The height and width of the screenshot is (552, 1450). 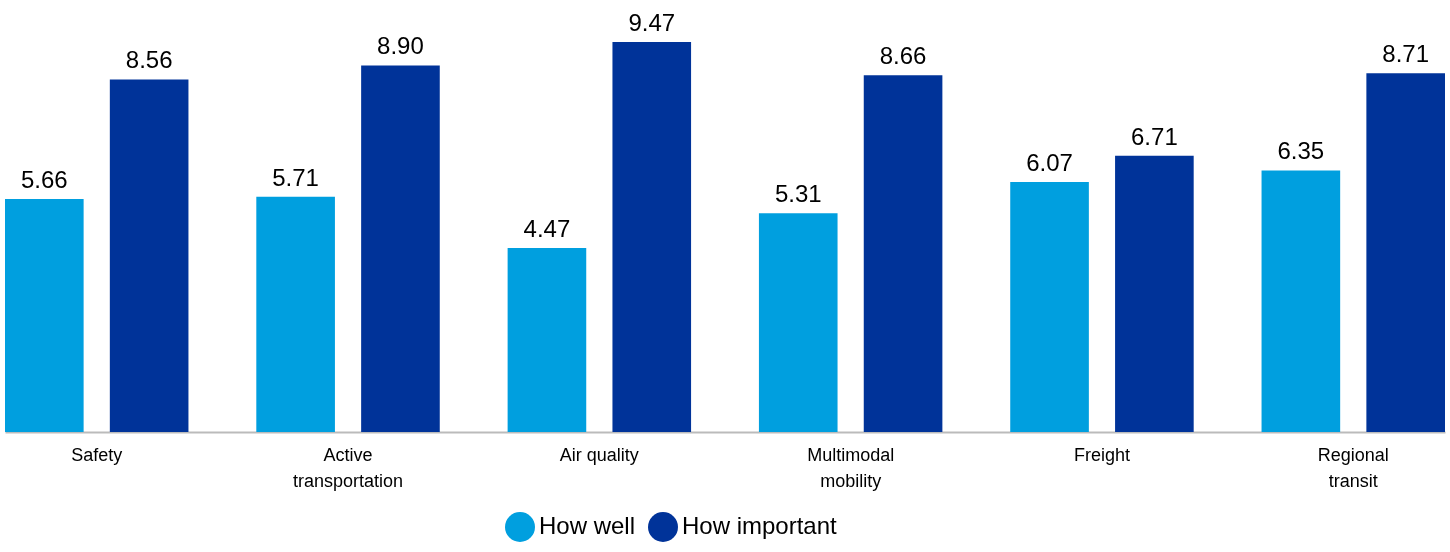 What do you see at coordinates (798, 194) in the screenshot?
I see `data-label: 5.31` at bounding box center [798, 194].